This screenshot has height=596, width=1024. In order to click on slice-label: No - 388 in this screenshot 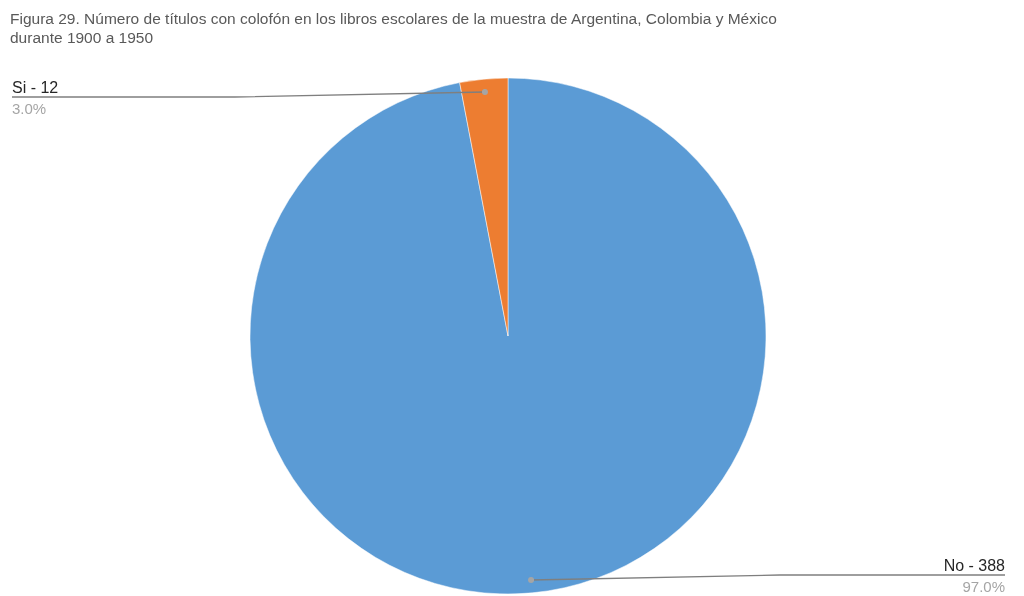, I will do `click(974, 565)`.